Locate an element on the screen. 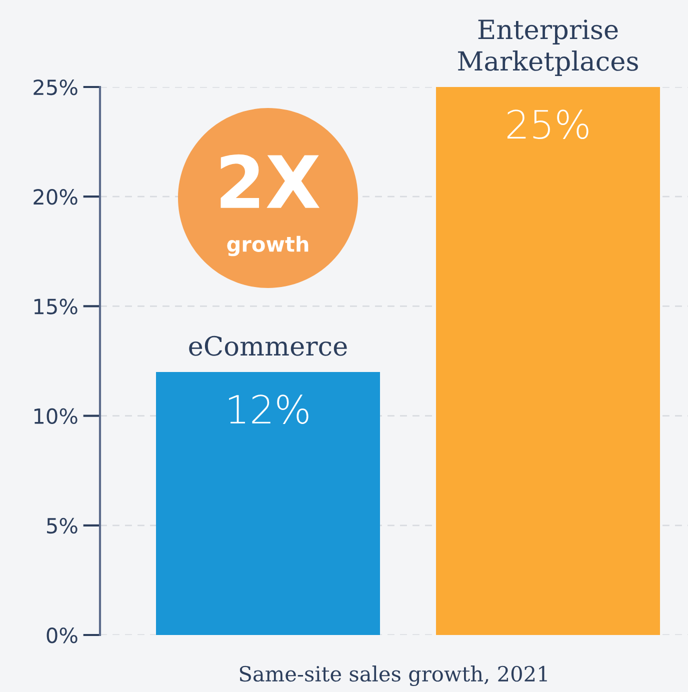 This screenshot has width=688, height=692. x-axis-title: Same-site sales growth, 2021 is located at coordinates (393, 676).